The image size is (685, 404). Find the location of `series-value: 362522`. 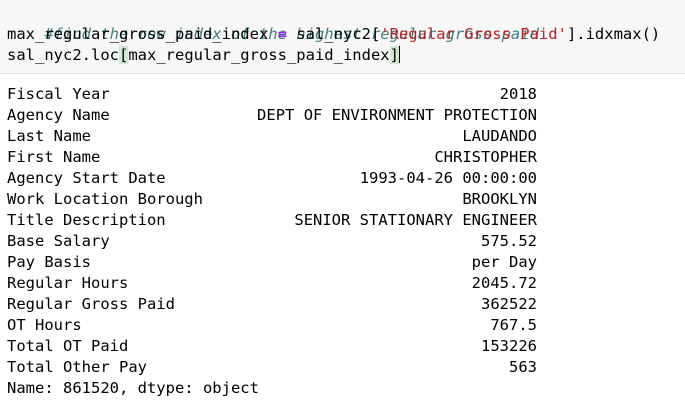

series-value: 362522 is located at coordinates (509, 304).